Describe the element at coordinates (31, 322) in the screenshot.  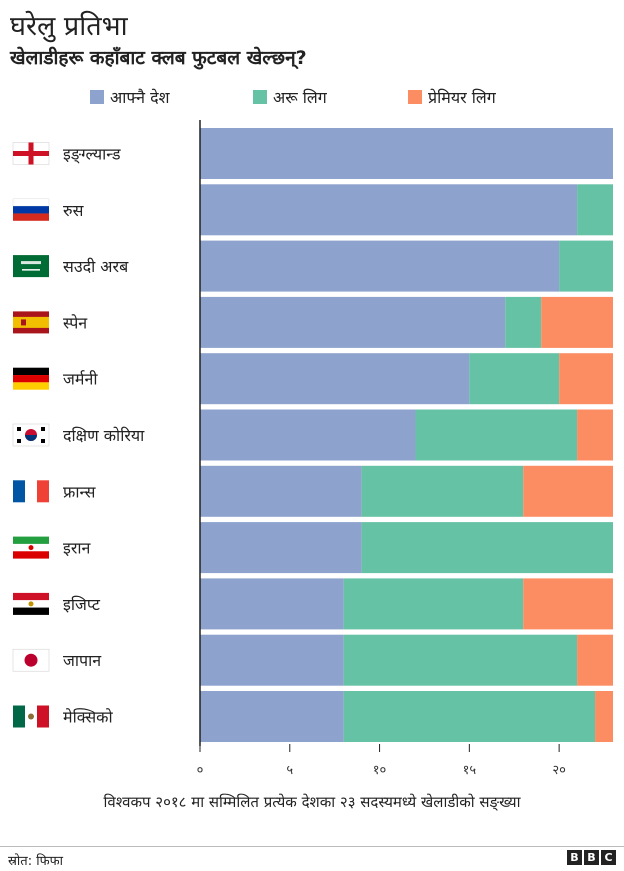
I see `spain-flag-icon` at that location.